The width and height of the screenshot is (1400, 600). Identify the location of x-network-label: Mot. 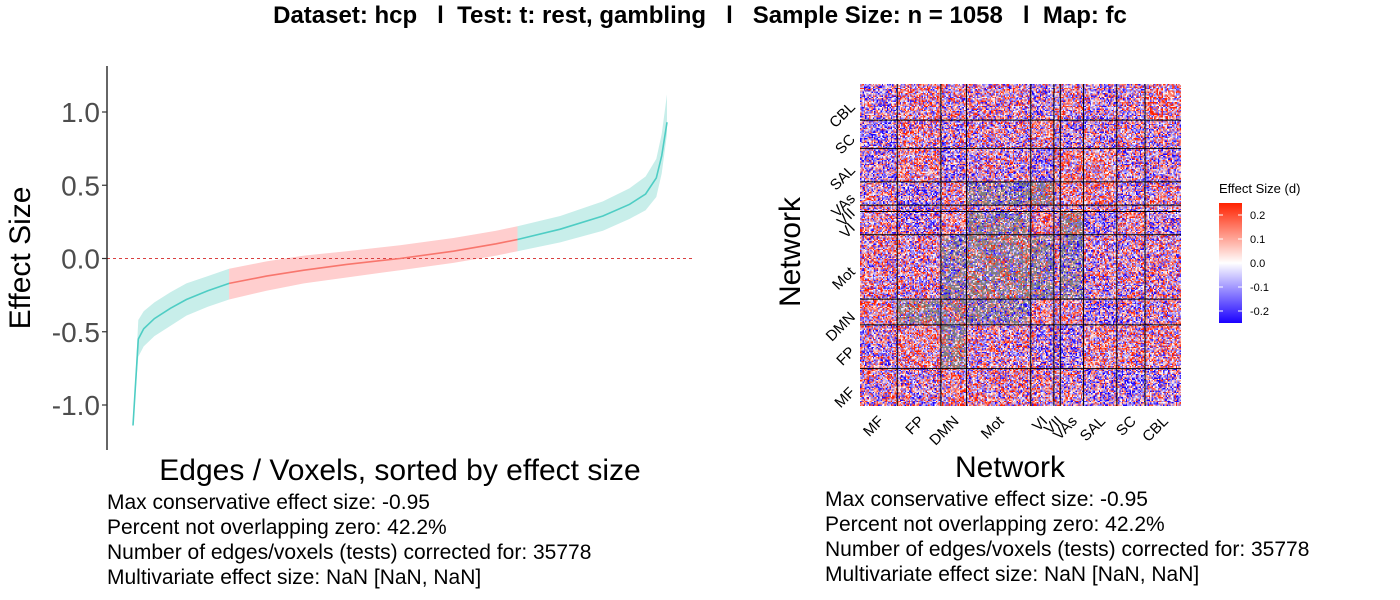
(993, 427).